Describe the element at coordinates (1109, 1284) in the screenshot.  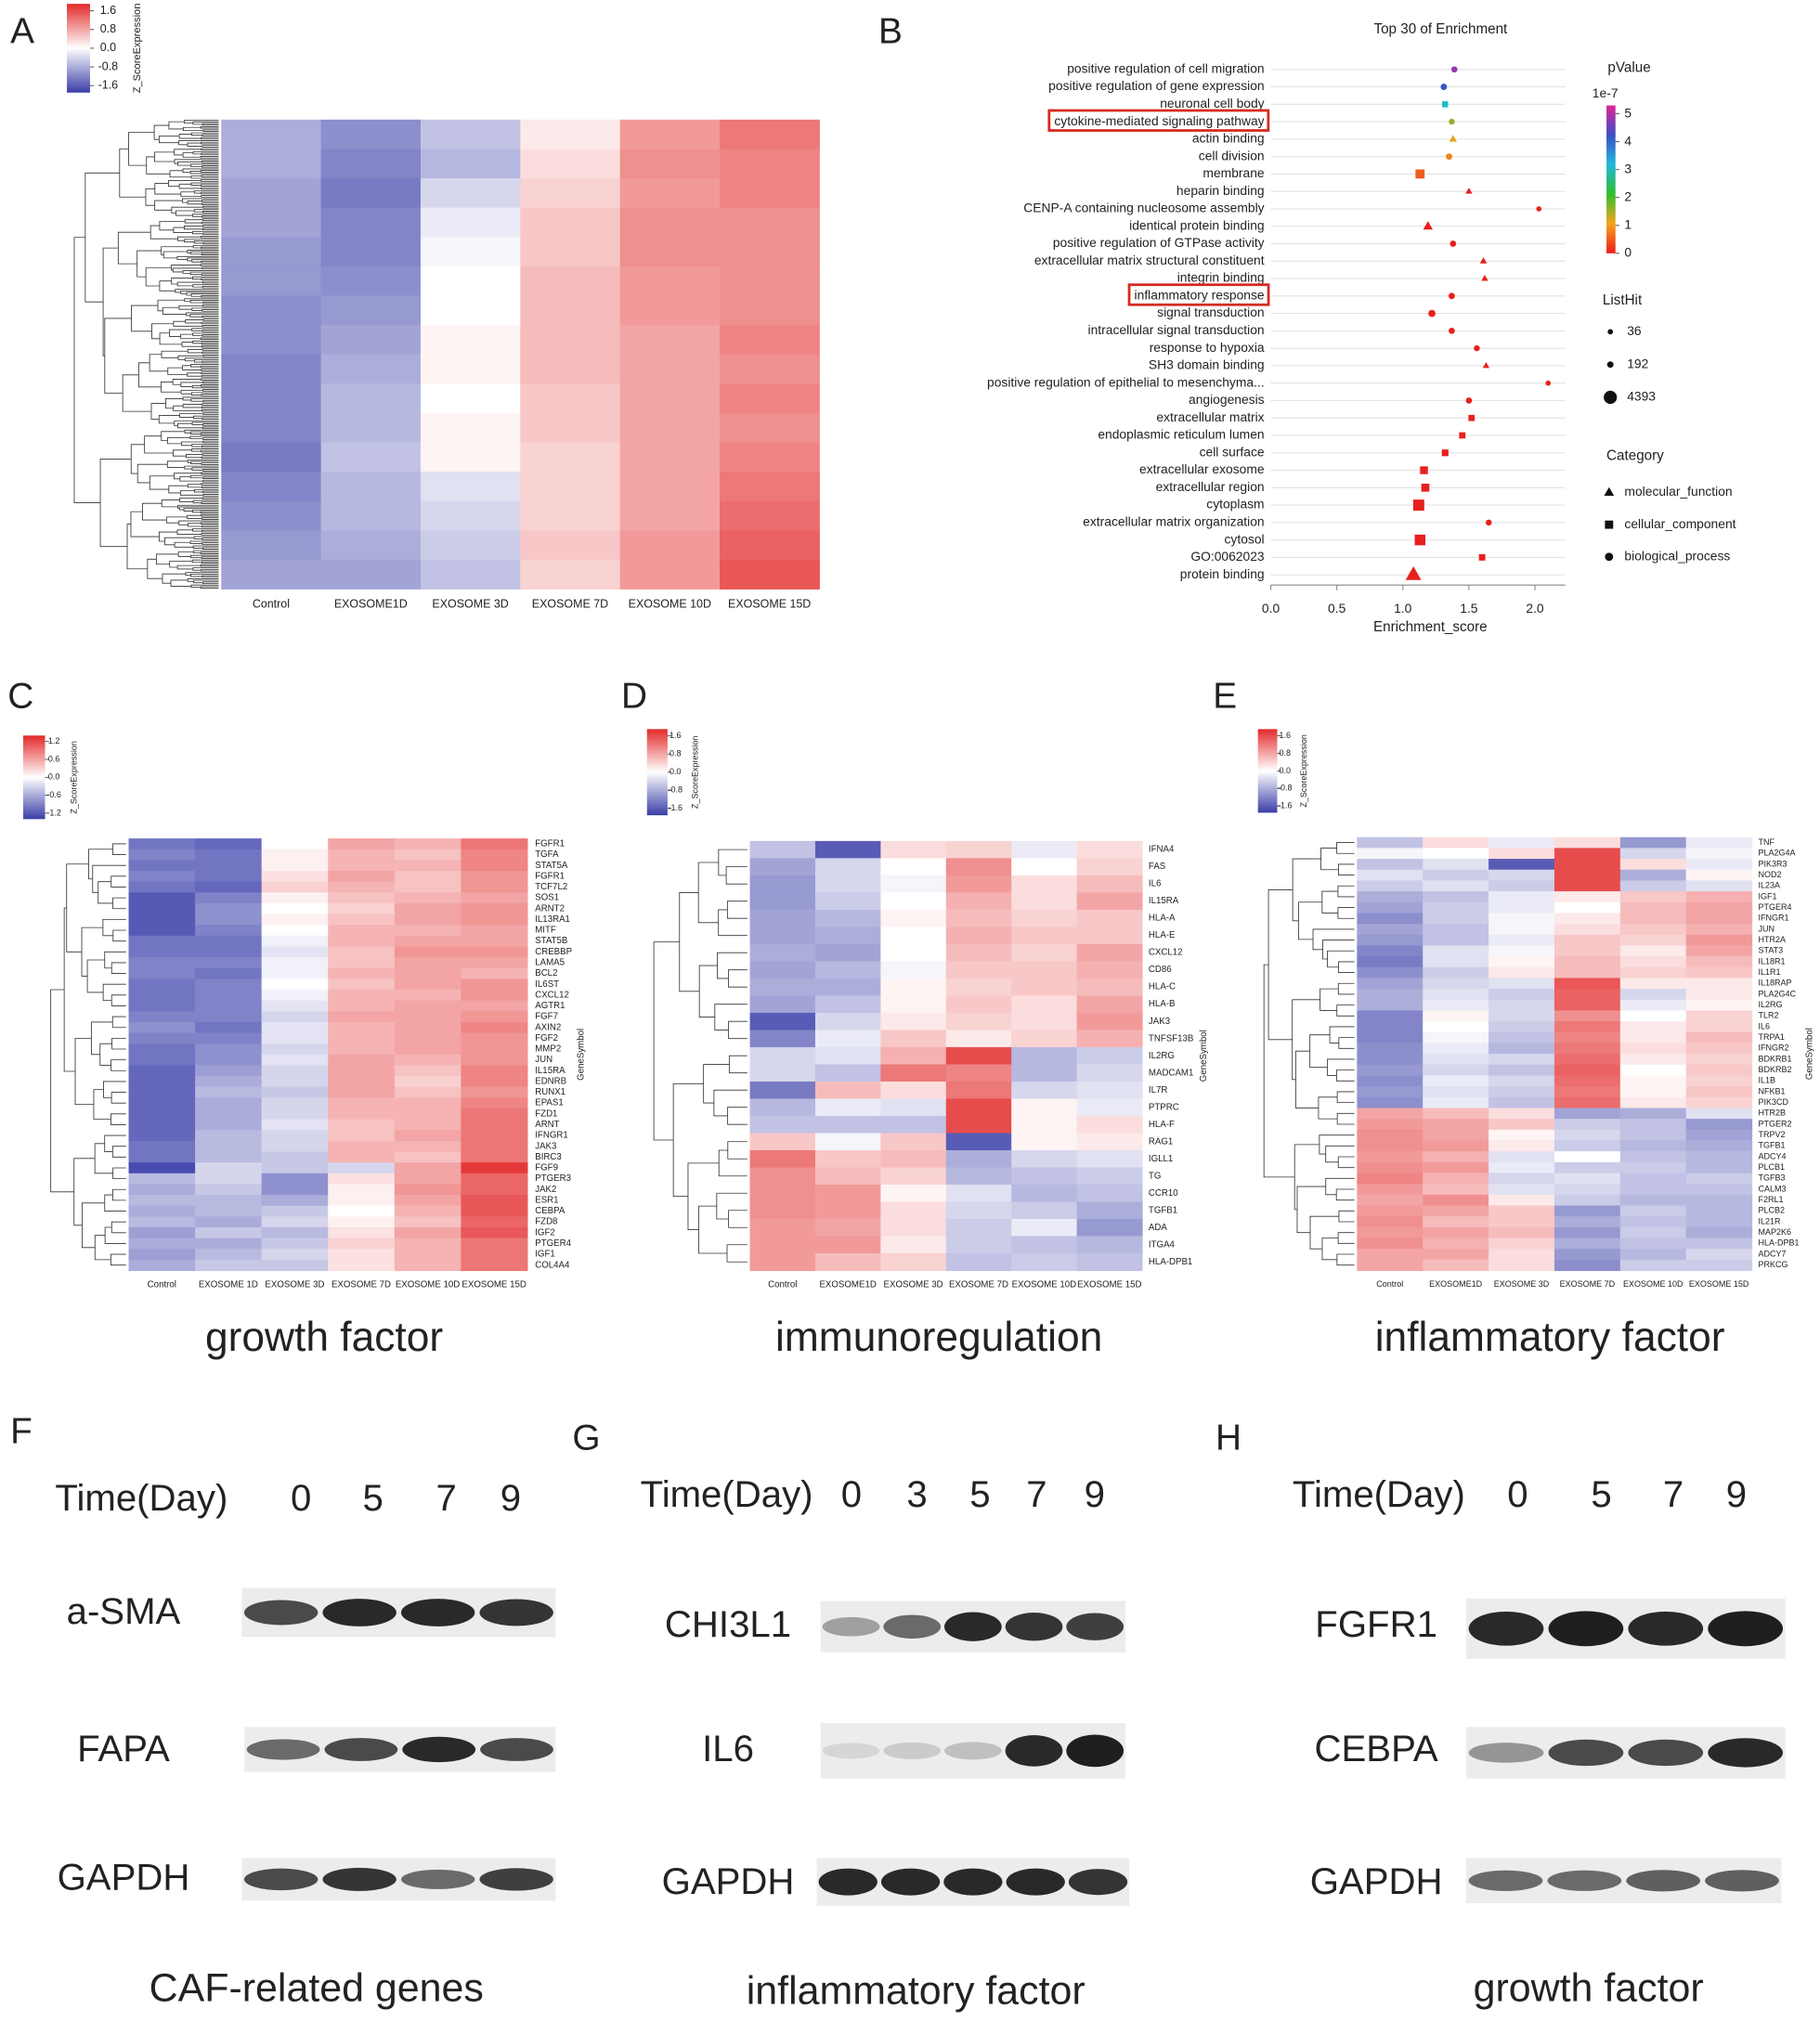
I see `x-tick-label: EXOSOME 15D` at that location.